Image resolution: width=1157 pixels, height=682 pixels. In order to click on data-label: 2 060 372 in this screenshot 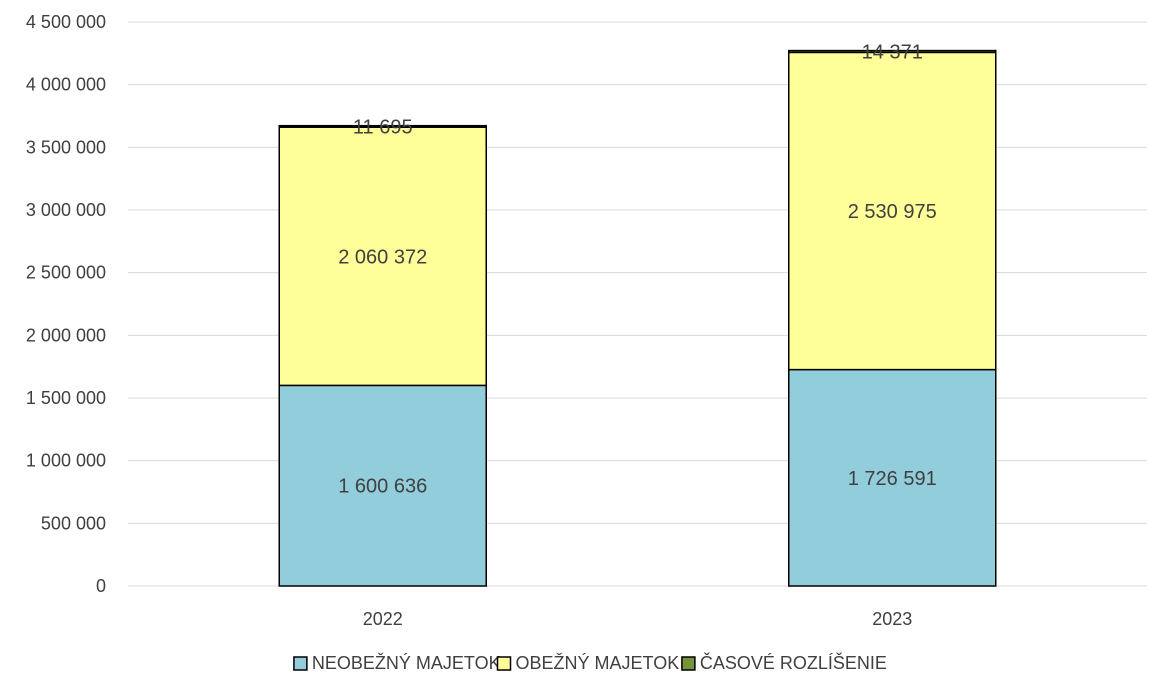, I will do `click(382, 257)`.